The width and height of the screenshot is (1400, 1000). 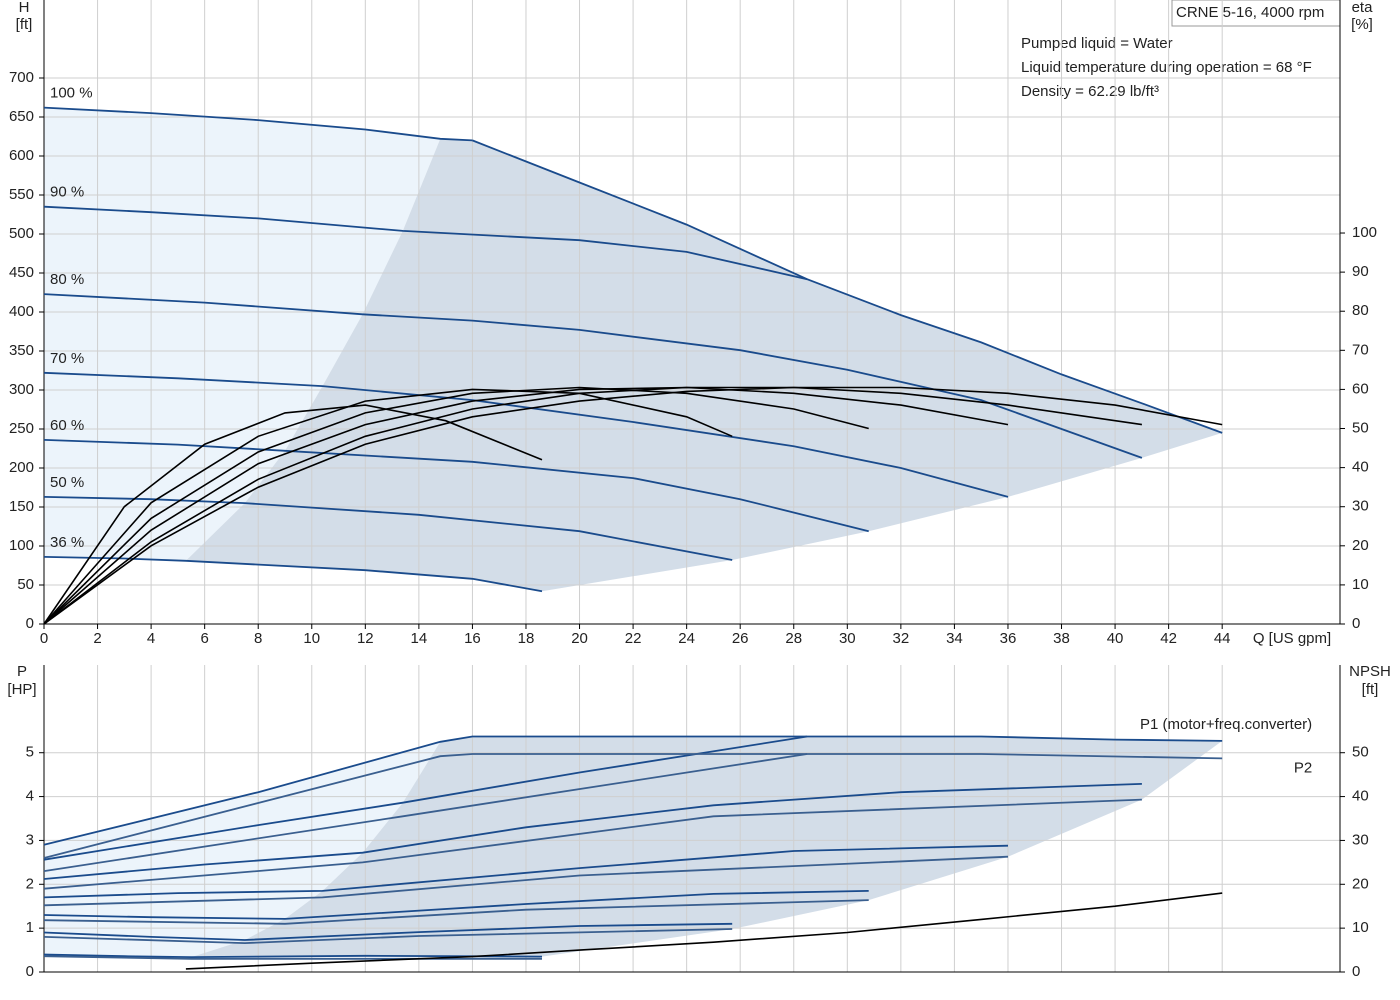 I want to click on x-axis-label: Q [US gpm], so click(x=1292, y=638).